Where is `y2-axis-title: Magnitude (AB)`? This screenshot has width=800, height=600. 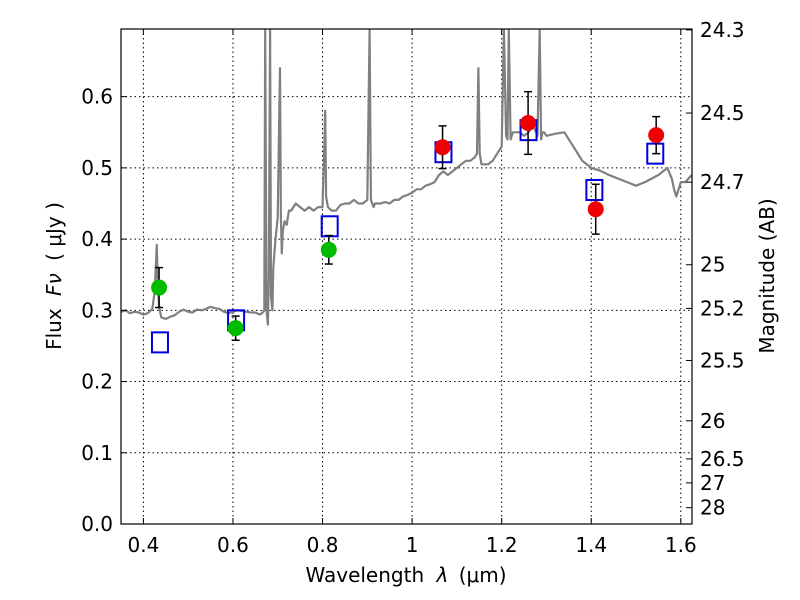 y2-axis-title: Magnitude (AB) is located at coordinates (767, 275).